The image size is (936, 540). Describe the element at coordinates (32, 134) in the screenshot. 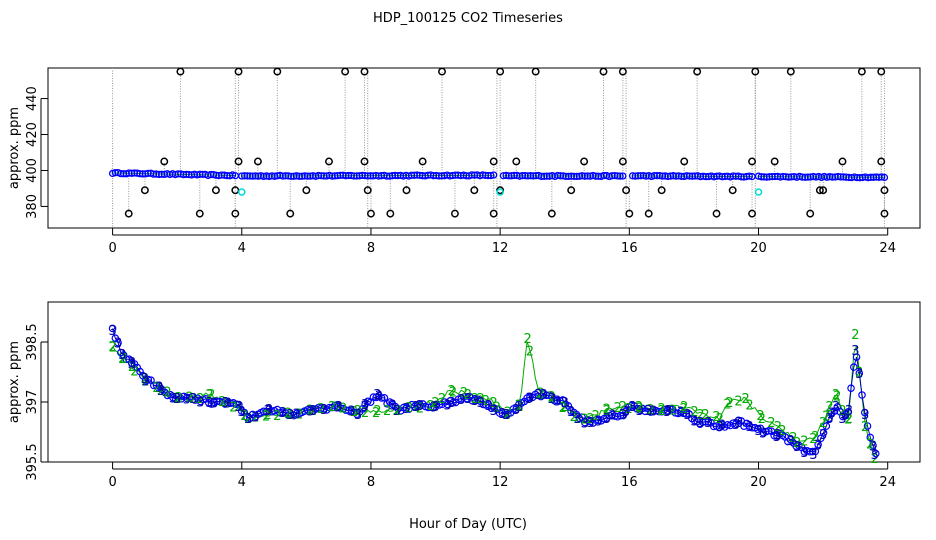

I see `top-y-tick-label: 420` at that location.